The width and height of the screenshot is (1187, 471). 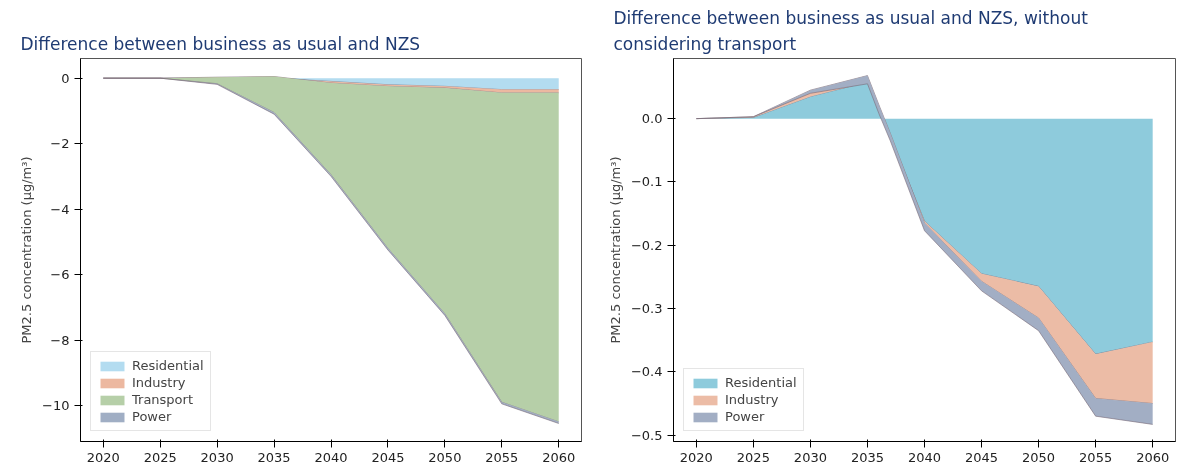 I want to click on y-tick-label: −4, so click(x=60, y=209).